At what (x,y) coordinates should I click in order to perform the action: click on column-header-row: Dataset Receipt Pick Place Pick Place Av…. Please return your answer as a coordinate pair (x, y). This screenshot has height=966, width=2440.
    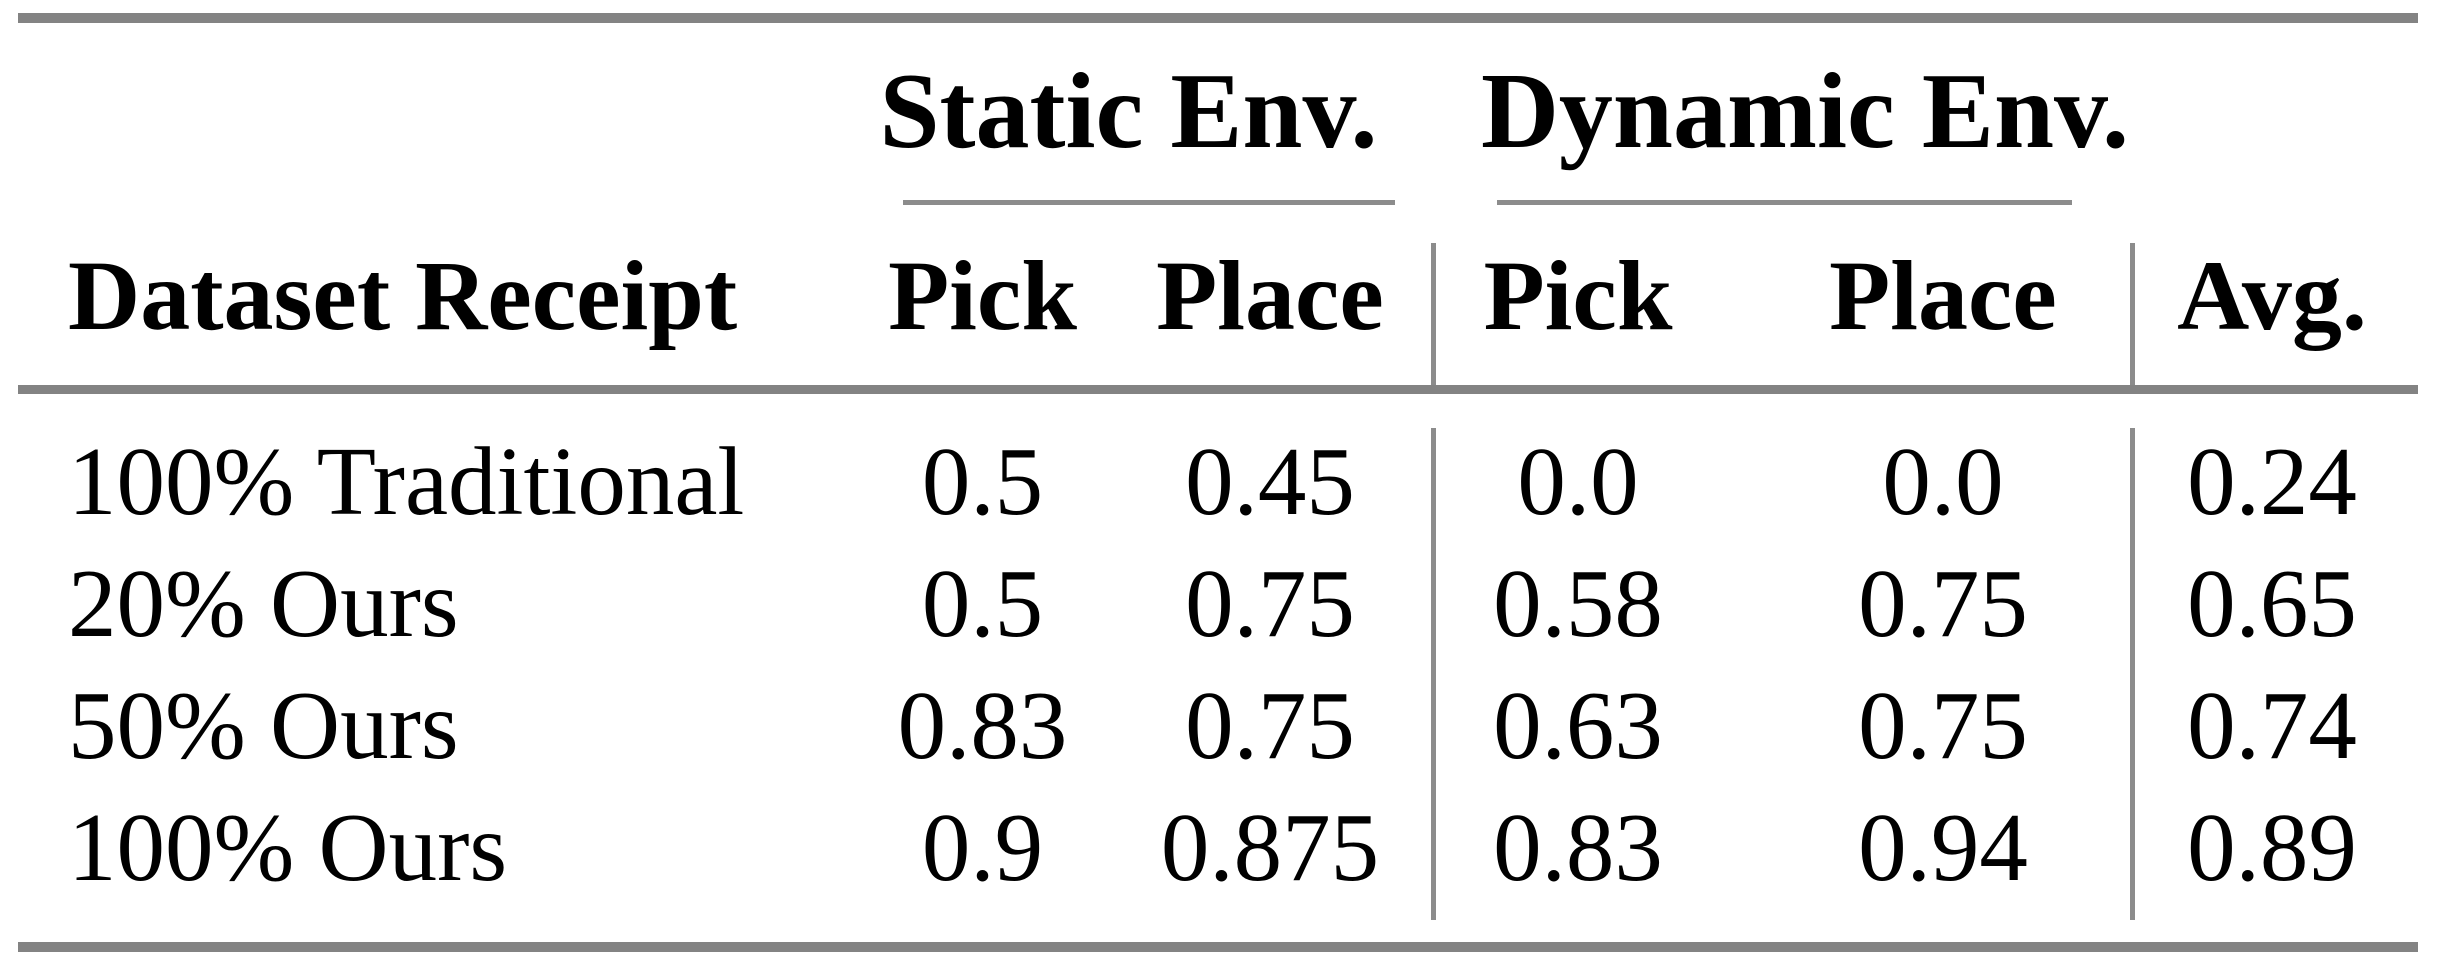
    Looking at the image, I should click on (1220, 296).